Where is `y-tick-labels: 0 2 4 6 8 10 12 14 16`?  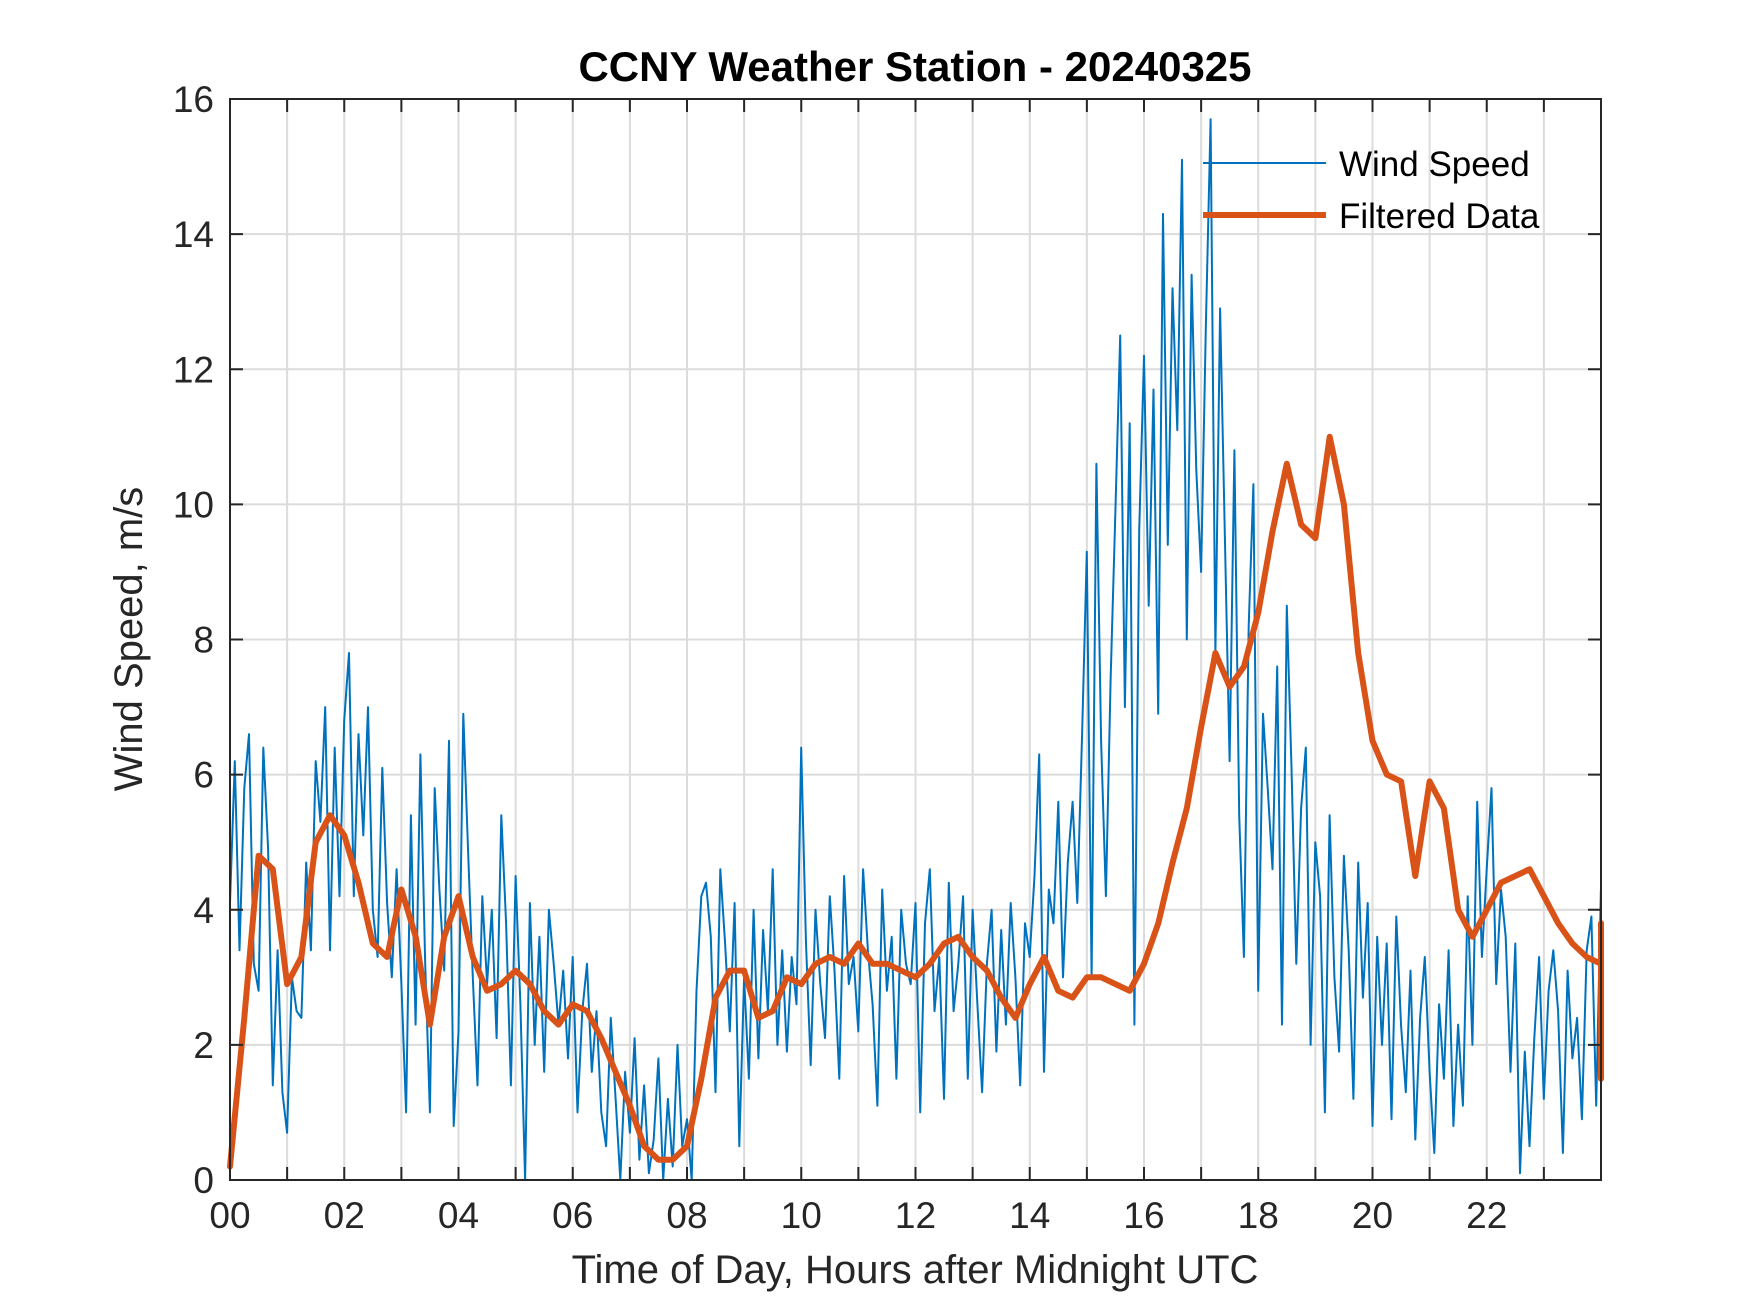 y-tick-labels: 0 2 4 6 8 10 12 14 16 is located at coordinates (193, 640).